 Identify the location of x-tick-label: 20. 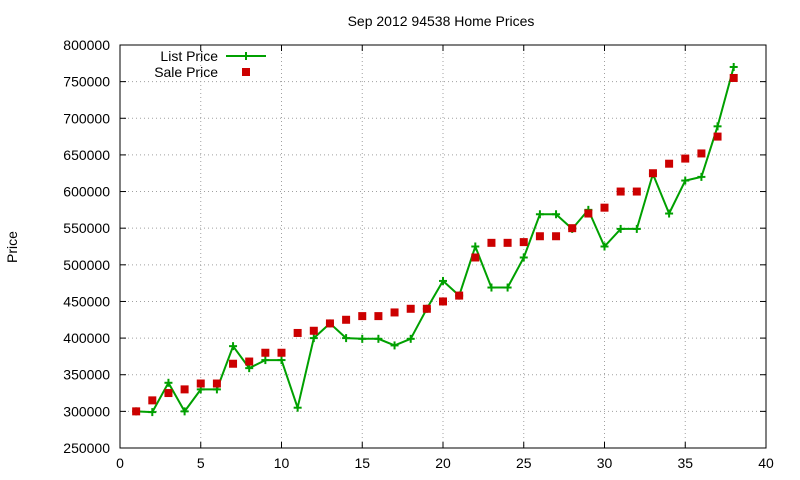
(443, 463).